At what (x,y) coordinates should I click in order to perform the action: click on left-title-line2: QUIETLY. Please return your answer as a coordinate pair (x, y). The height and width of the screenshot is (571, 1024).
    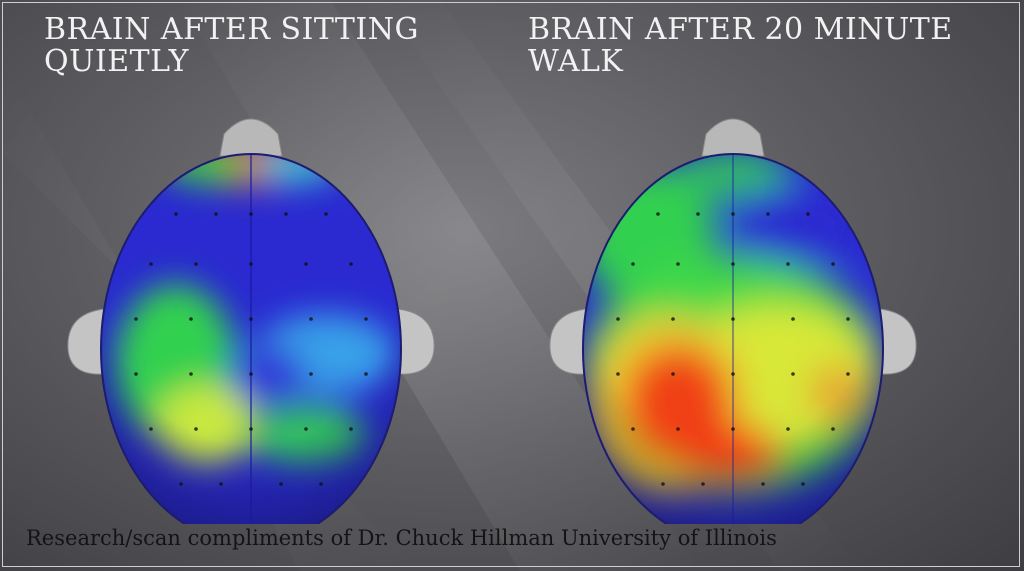
    Looking at the image, I should click on (116, 61).